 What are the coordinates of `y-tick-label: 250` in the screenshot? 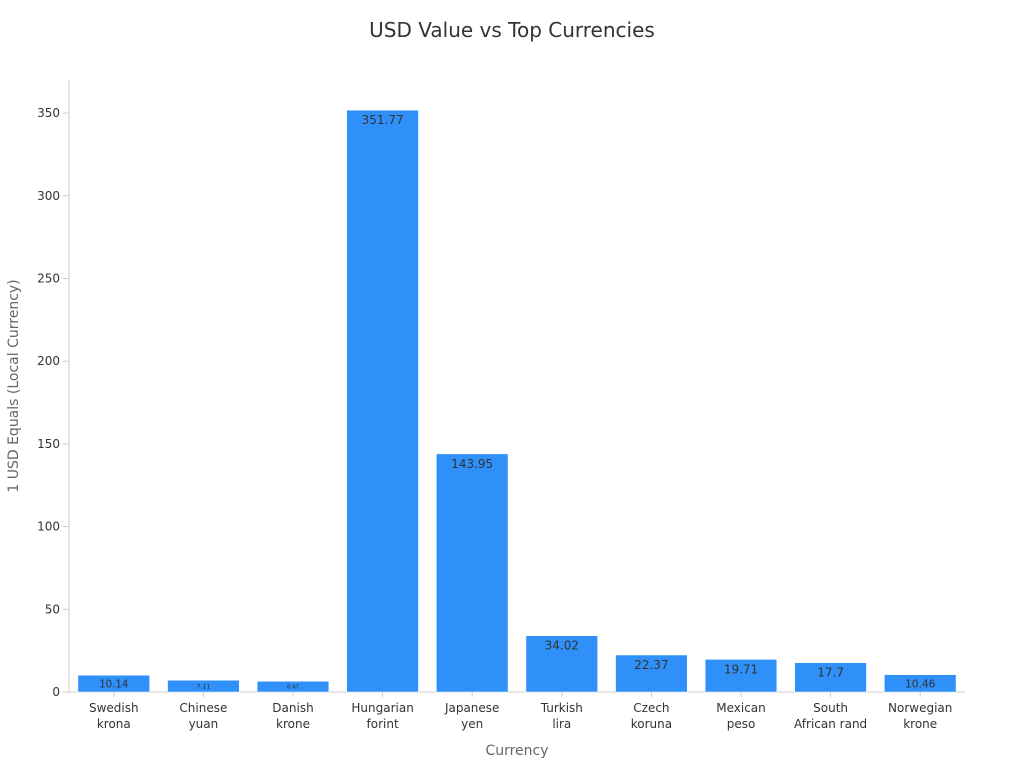 It's located at (48, 278).